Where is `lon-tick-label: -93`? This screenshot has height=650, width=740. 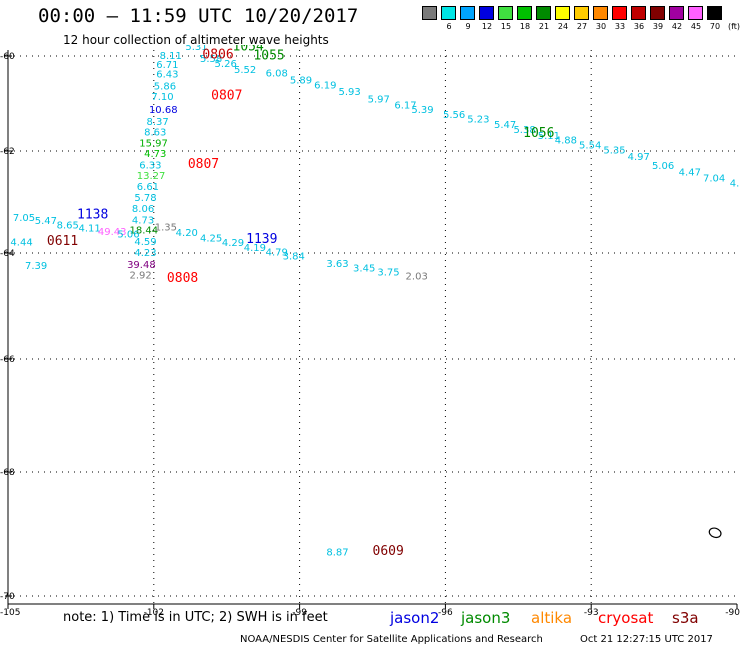 lon-tick-label: -93 is located at coordinates (591, 613).